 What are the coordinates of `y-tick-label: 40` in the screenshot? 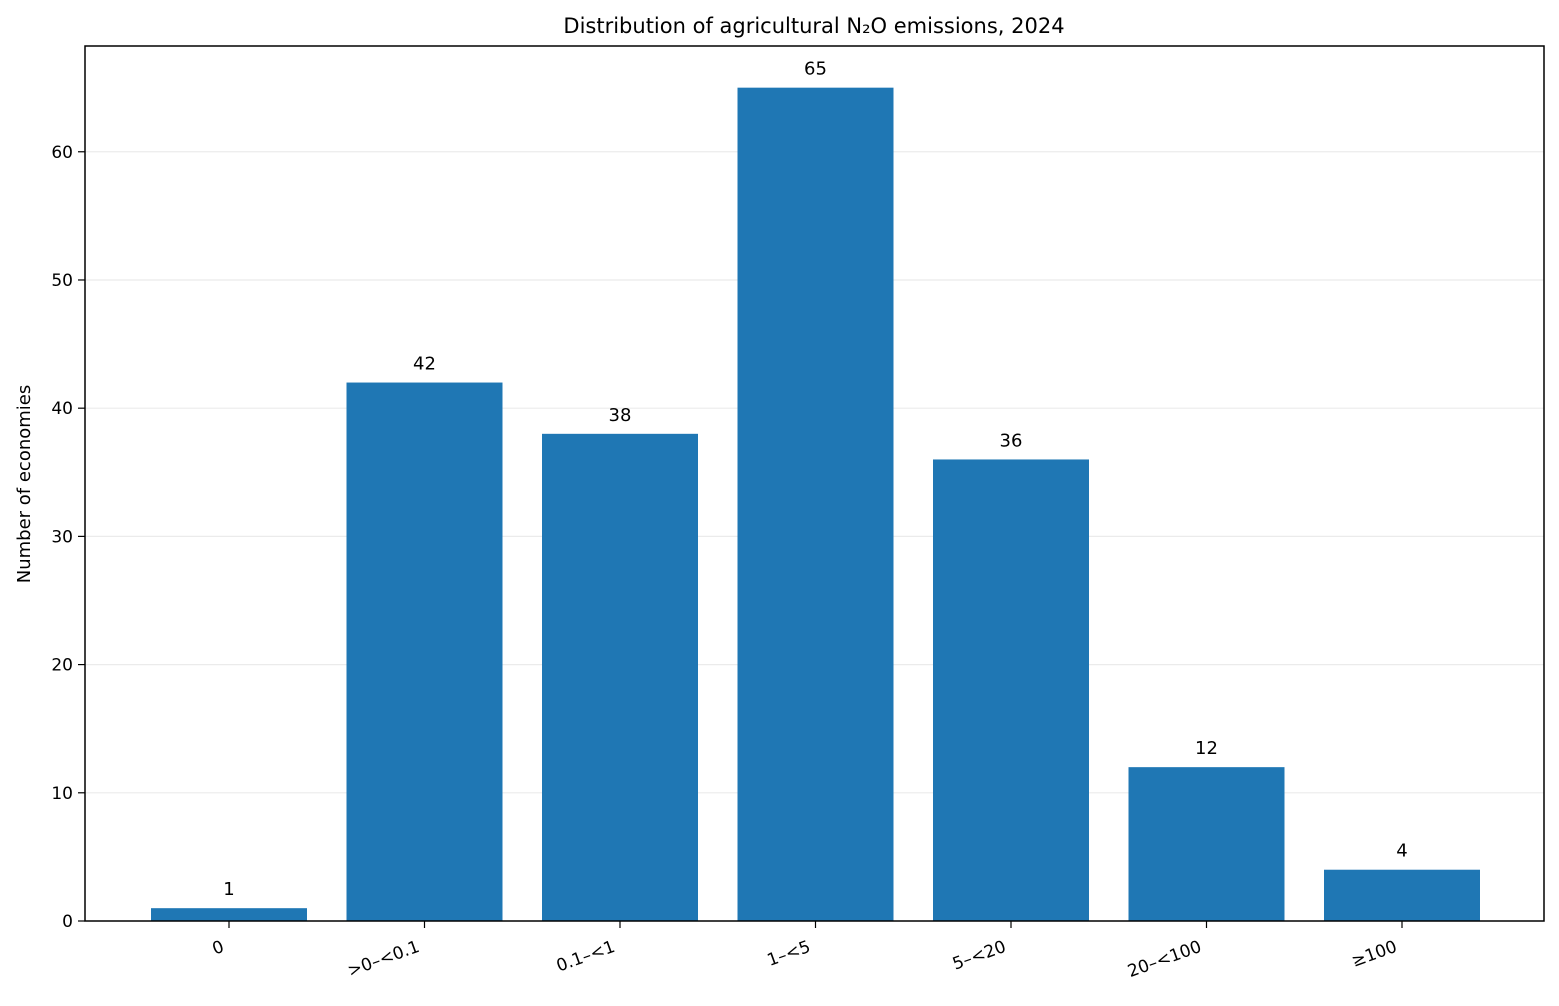 It's located at (62, 409).